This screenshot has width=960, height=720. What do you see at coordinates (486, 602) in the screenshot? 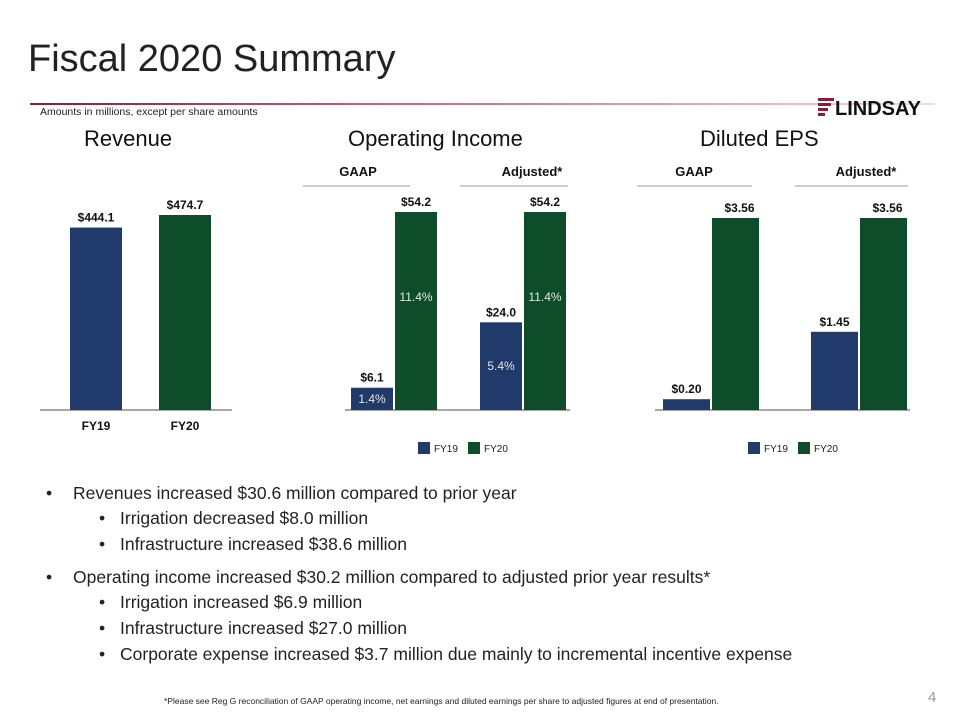
I see `sub-bullet: Irrigation increased $6.9 million` at bounding box center [486, 602].